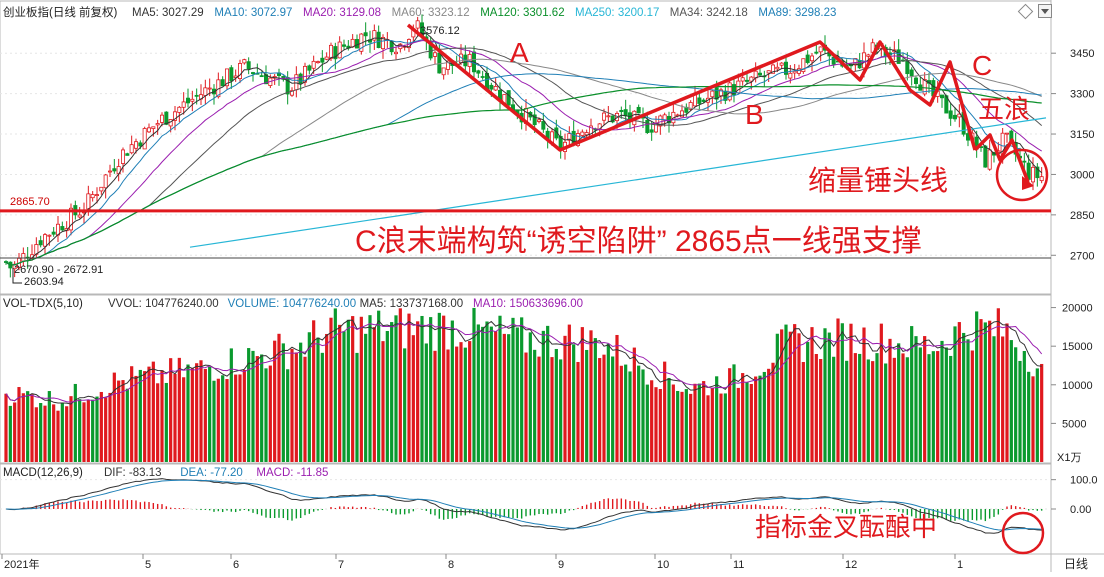  Describe the element at coordinates (431, 13) in the screenshot. I see `ma-legend-item: MA60: 3323.12` at that location.